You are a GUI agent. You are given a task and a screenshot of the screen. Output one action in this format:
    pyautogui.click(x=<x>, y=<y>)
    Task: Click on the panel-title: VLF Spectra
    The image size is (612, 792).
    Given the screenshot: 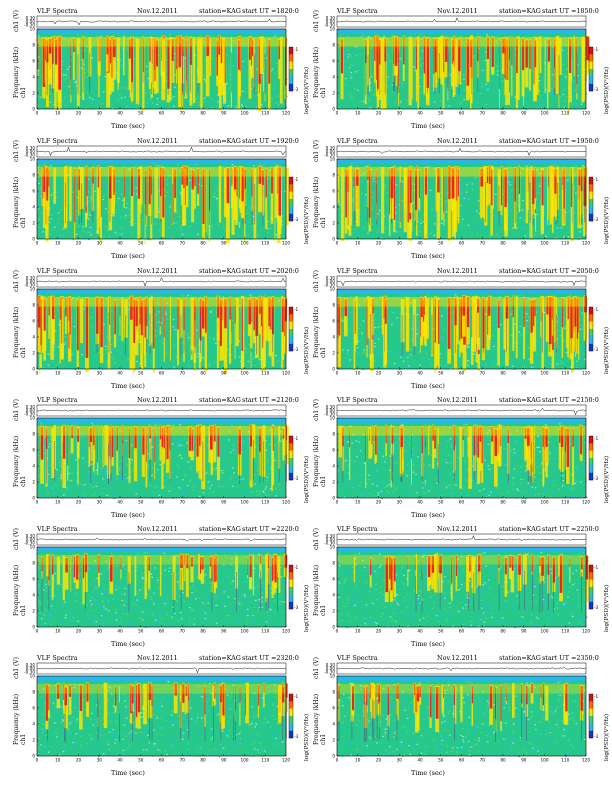 What is the action you would take?
    pyautogui.click(x=57, y=271)
    